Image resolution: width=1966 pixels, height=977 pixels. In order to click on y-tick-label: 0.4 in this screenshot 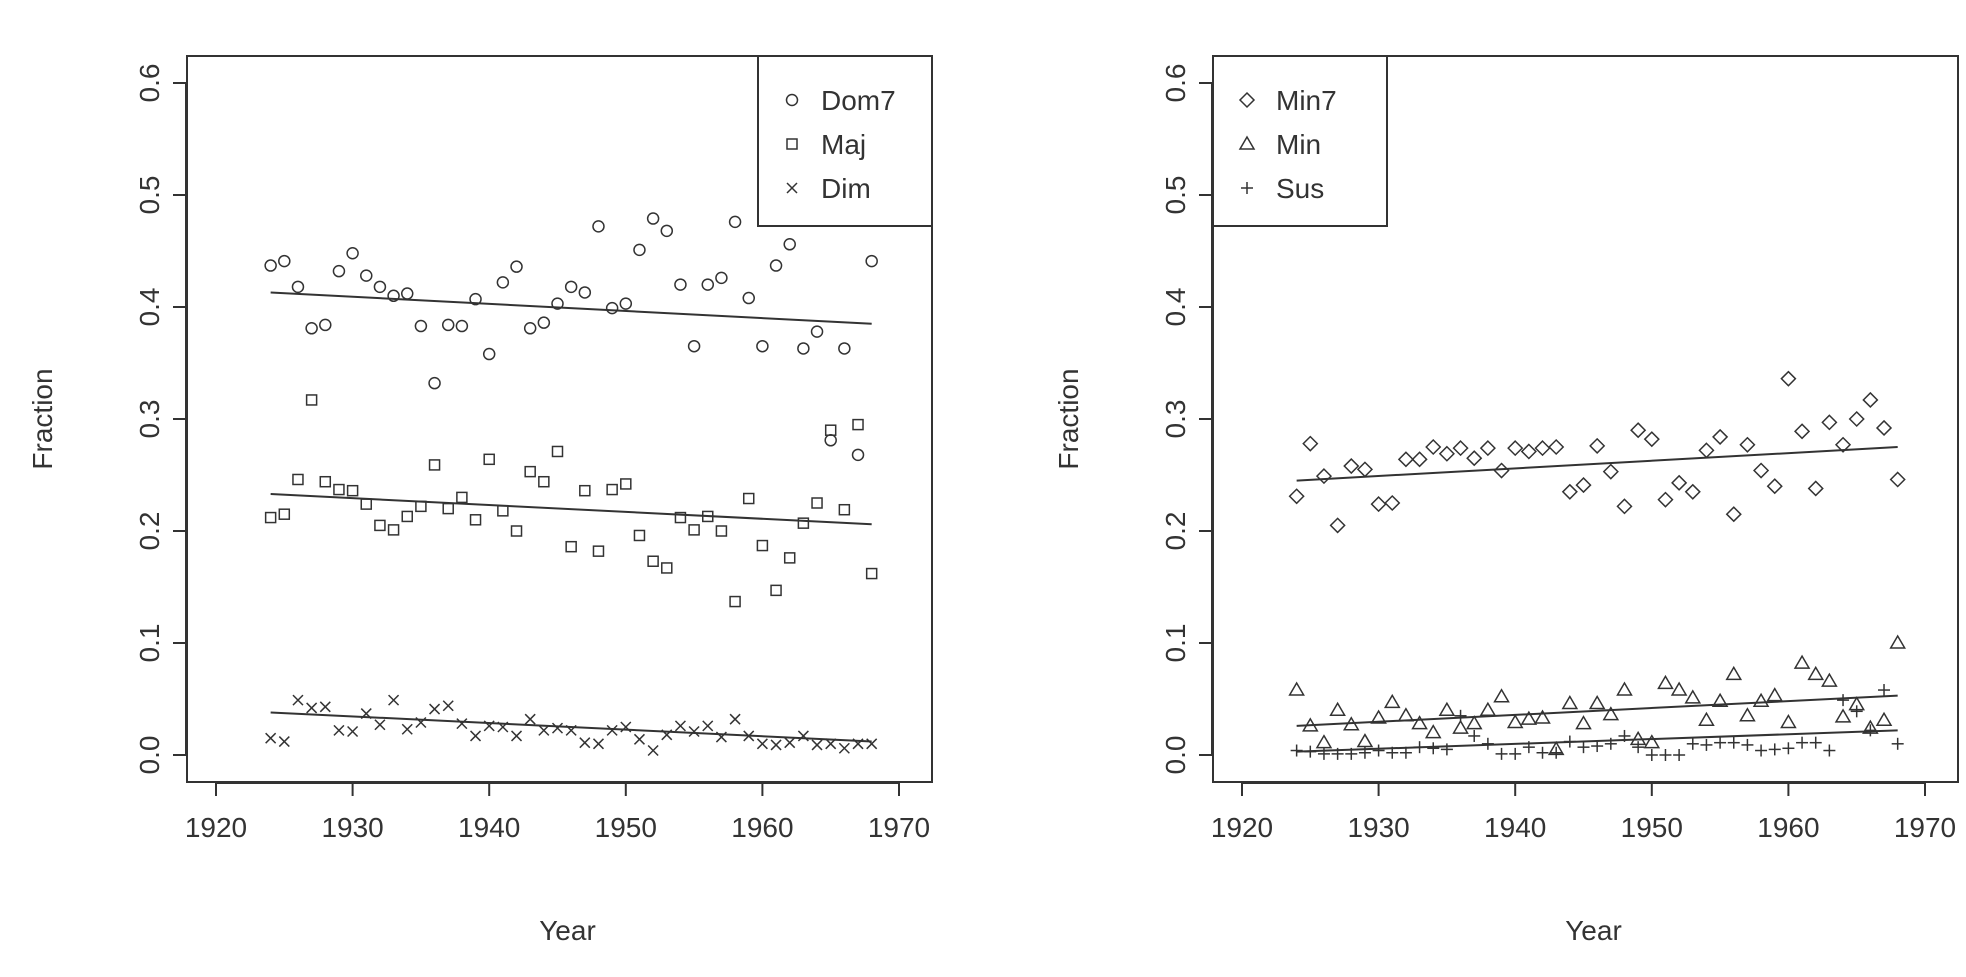, I will do `click(1175, 307)`.